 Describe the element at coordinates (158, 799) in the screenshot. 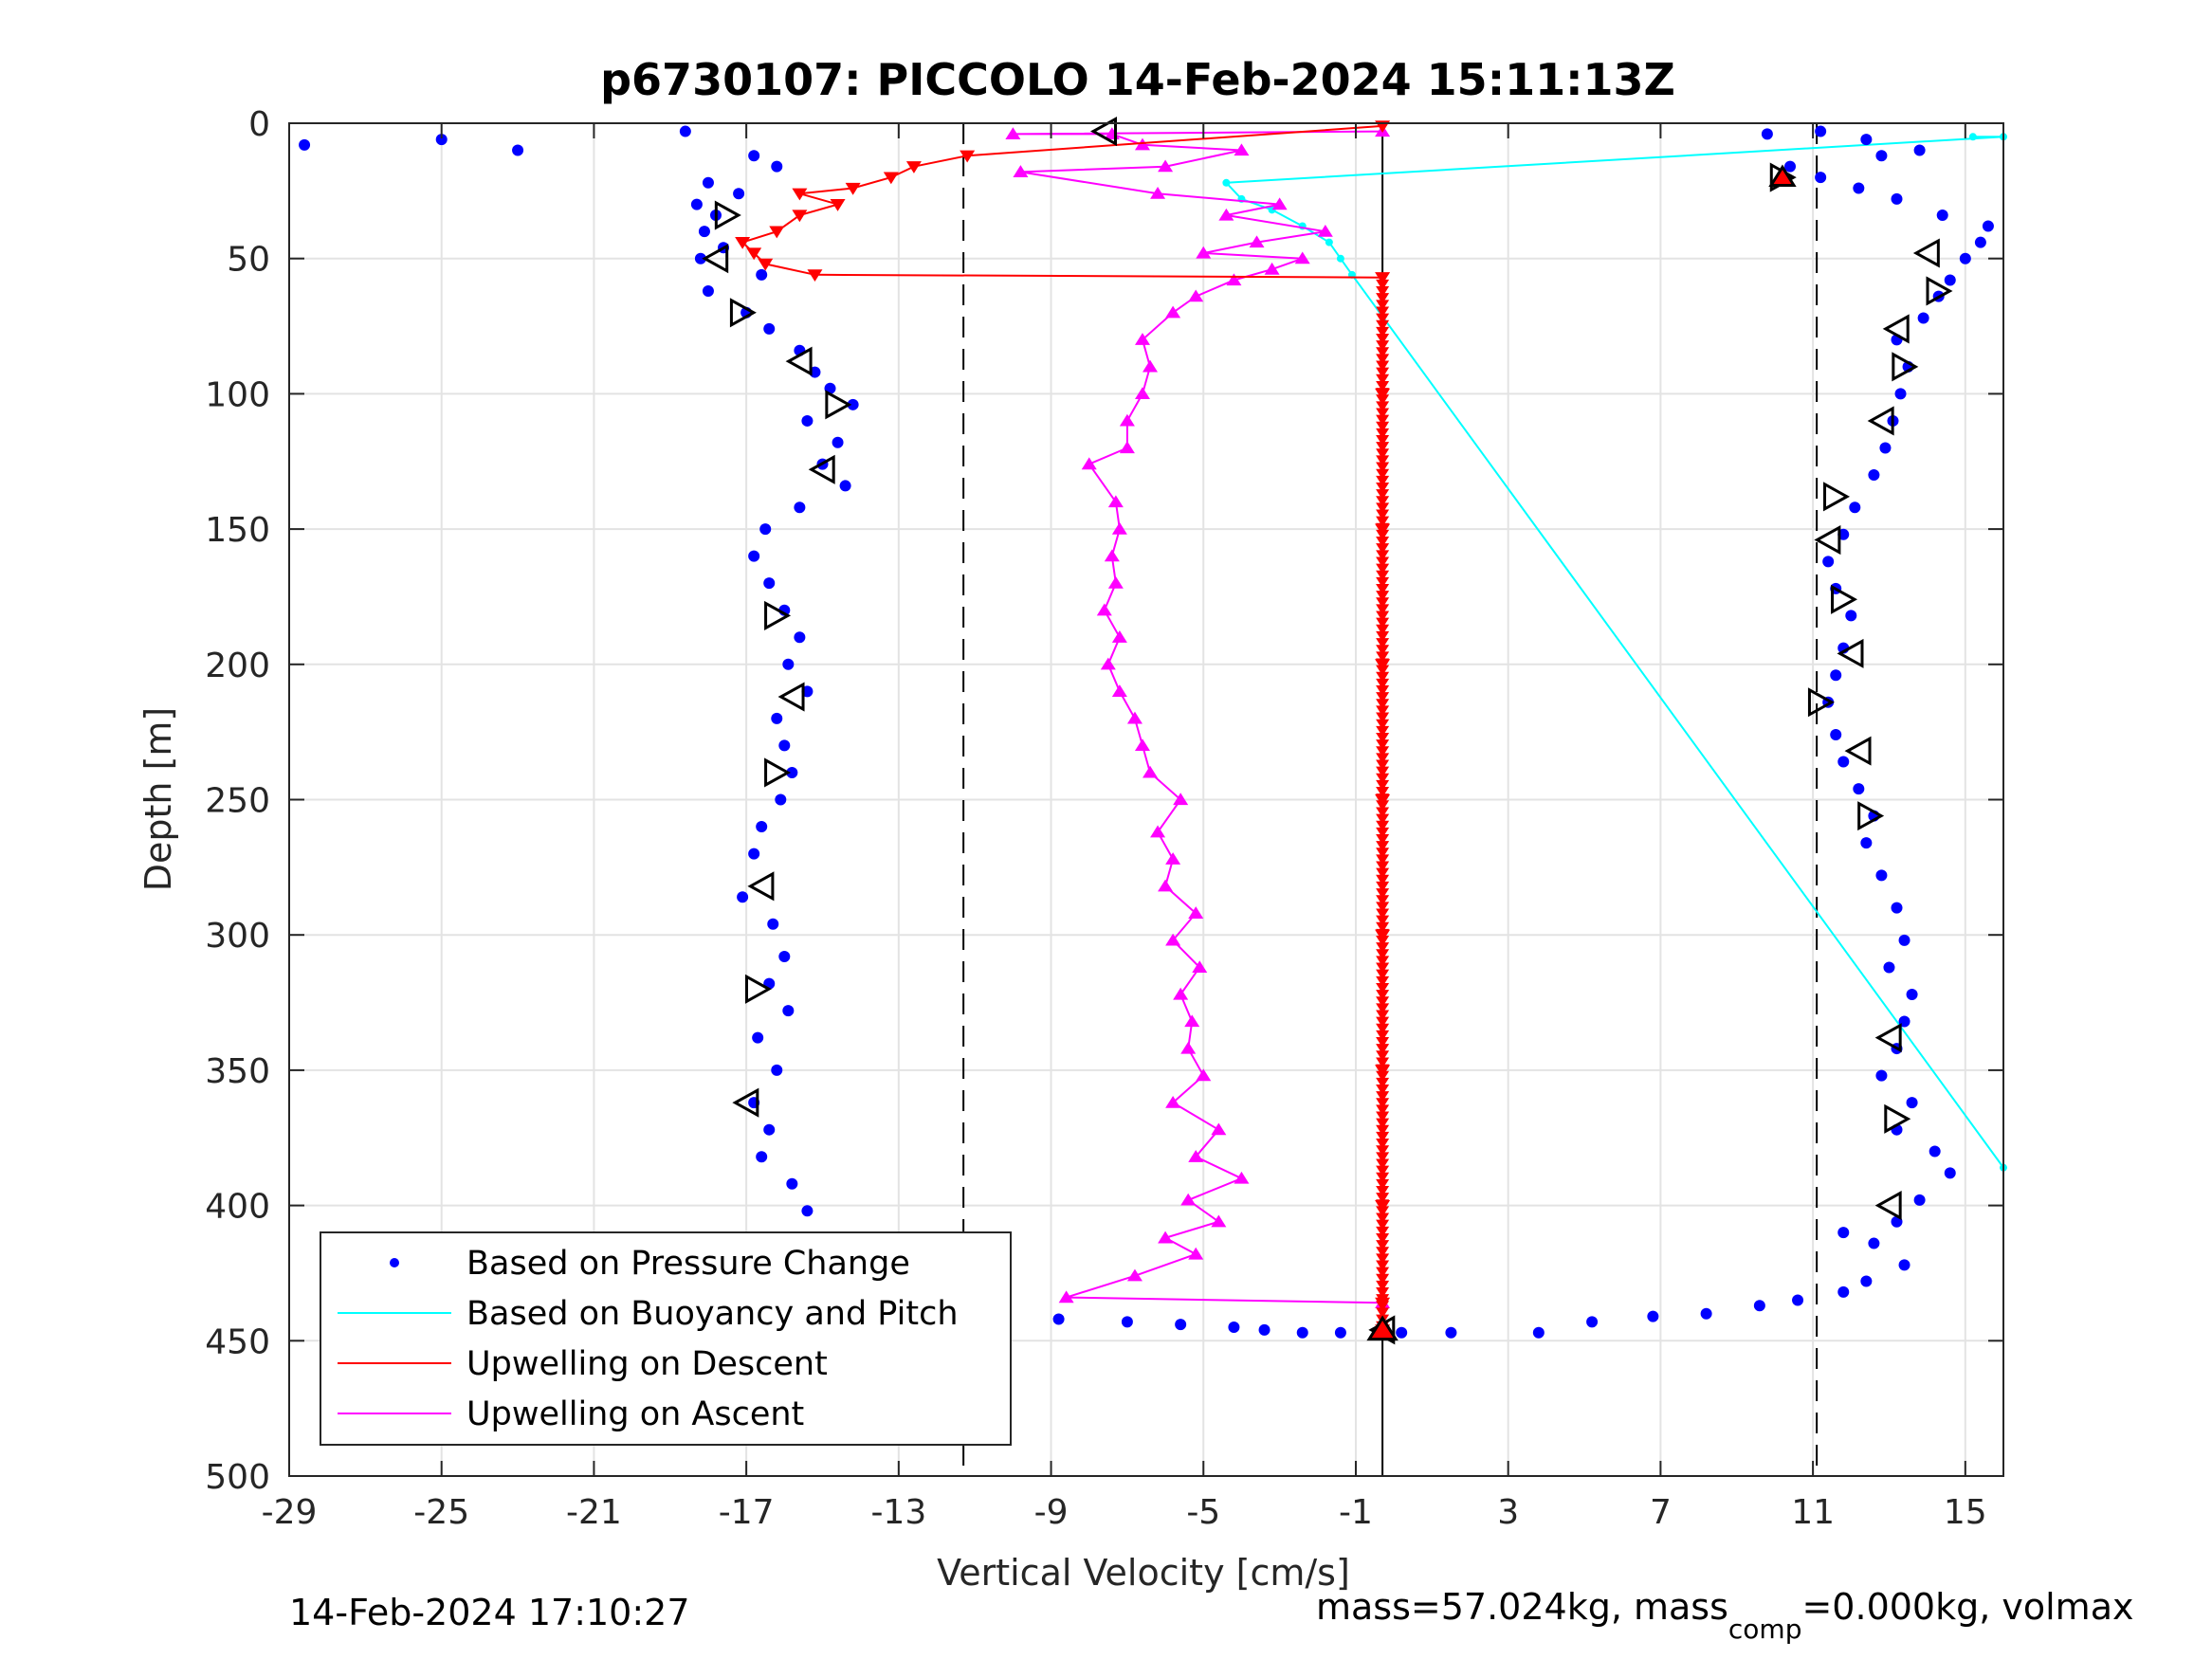

I see `y-axis-label: Depth [m]` at that location.